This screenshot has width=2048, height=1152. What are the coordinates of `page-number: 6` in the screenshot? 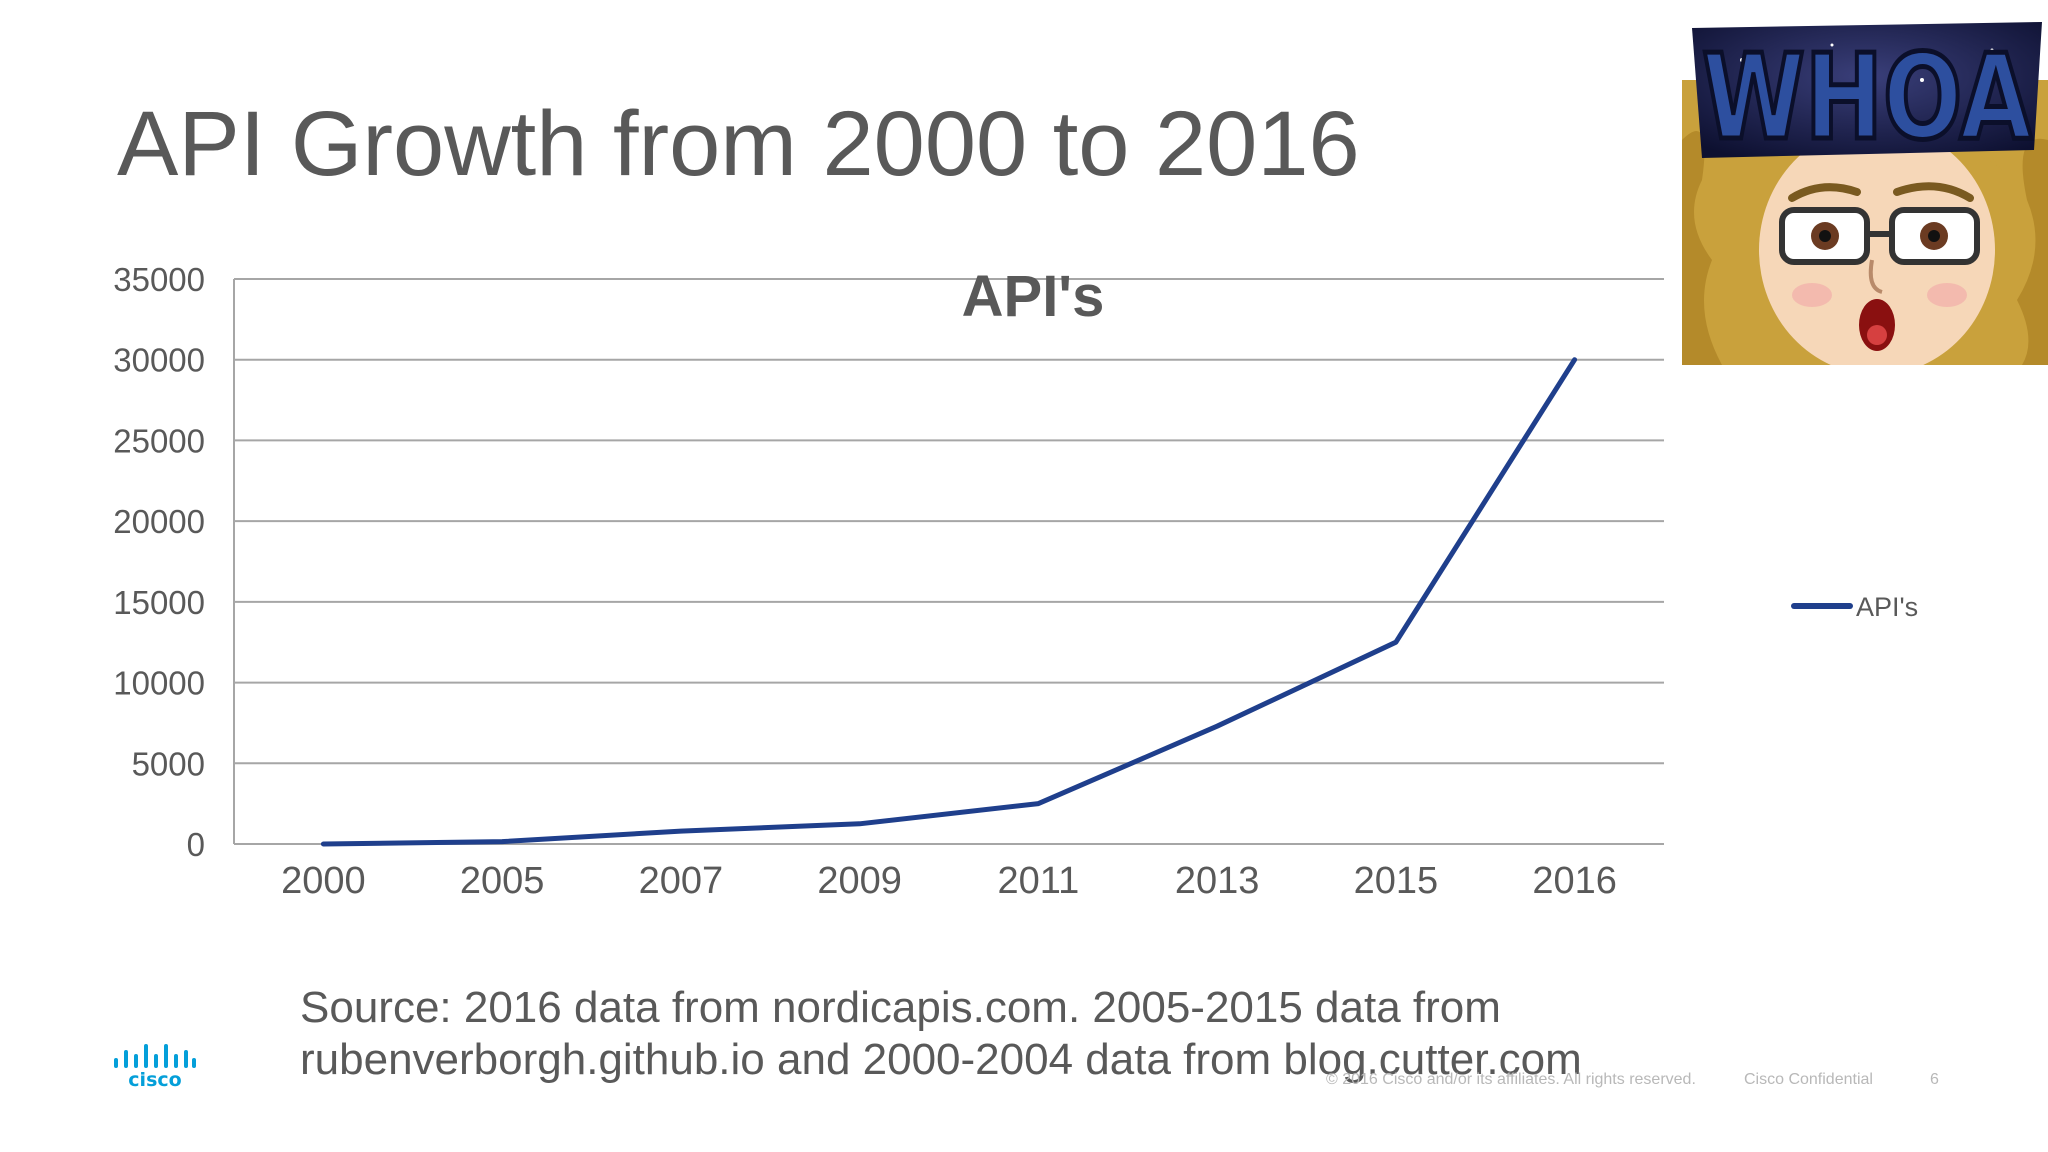 It's located at (1934, 1079).